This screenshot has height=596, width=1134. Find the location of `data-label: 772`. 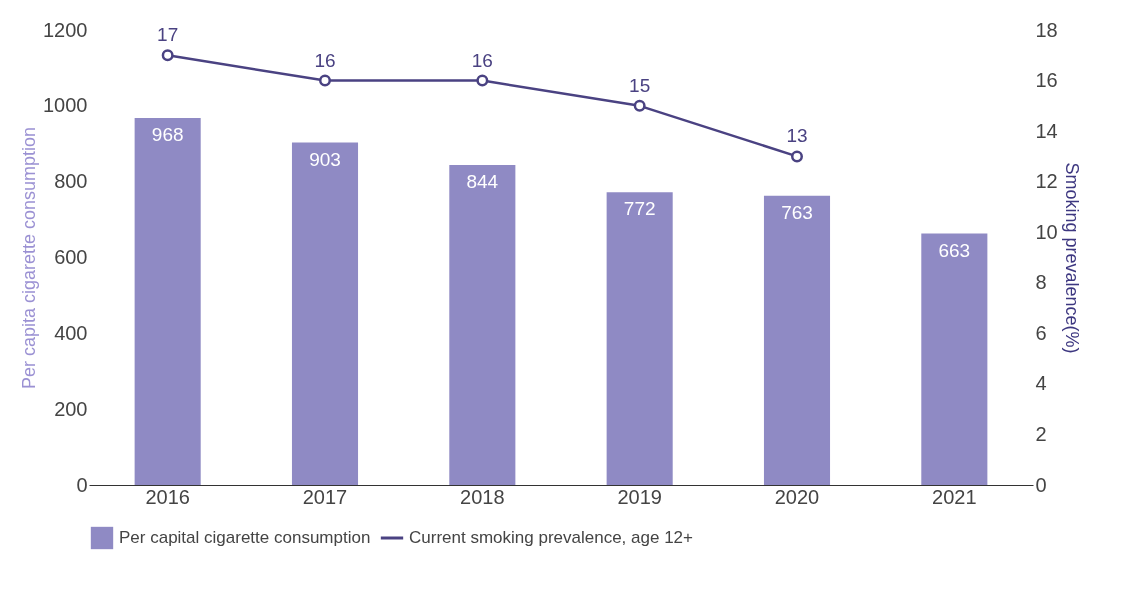

data-label: 772 is located at coordinates (639, 209).